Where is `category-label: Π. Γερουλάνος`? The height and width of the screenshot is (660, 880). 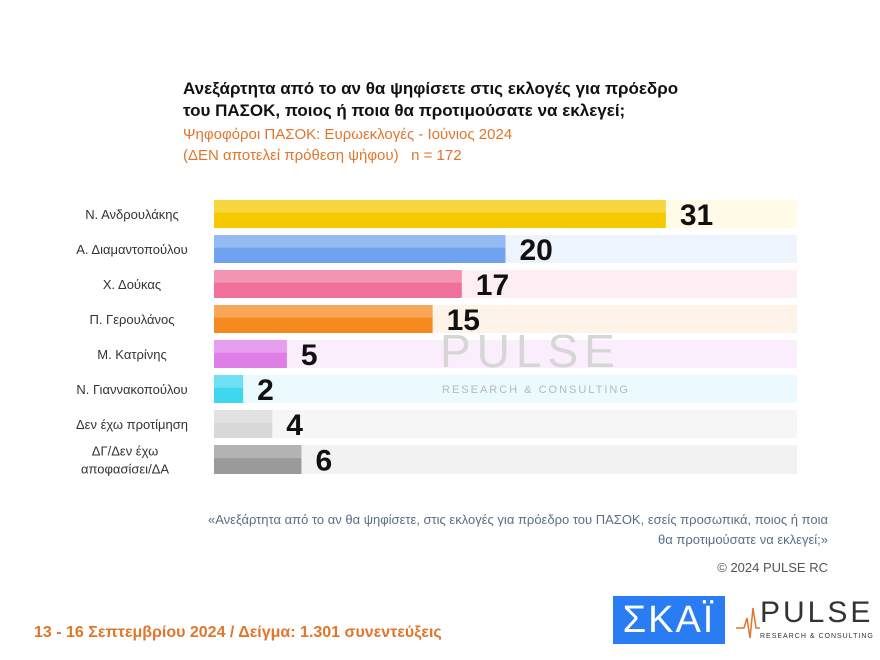
category-label: Π. Γερουλάνος is located at coordinates (131, 319).